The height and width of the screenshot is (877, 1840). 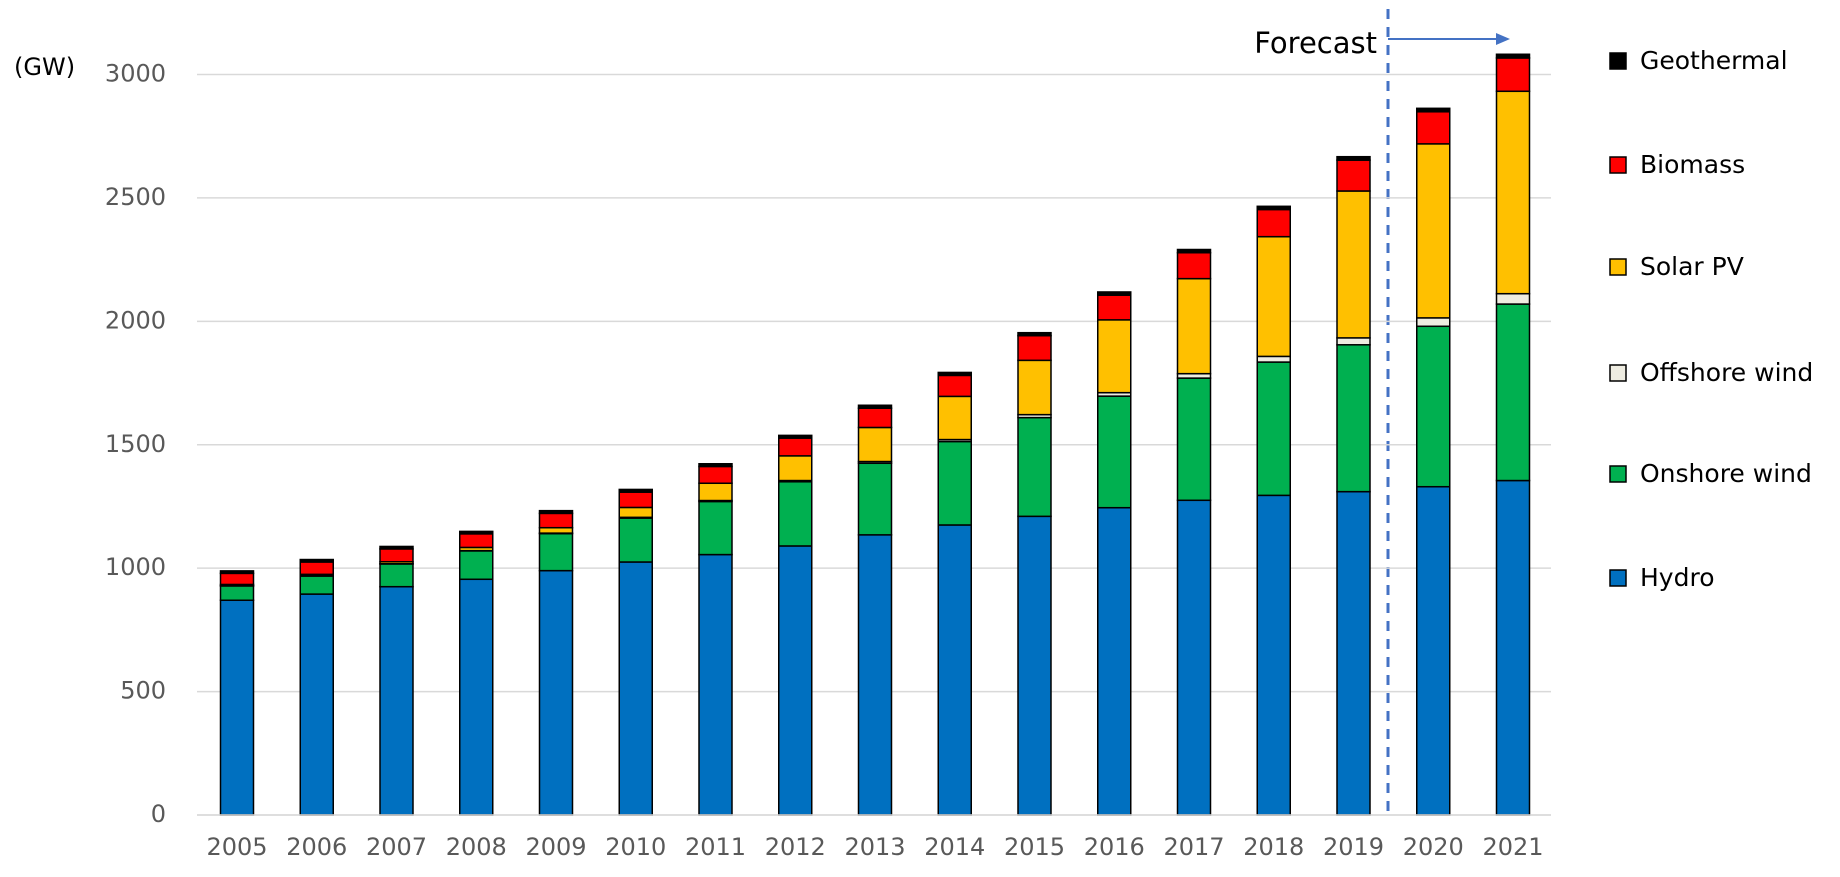 I want to click on x-tick-label: 2012, so click(x=795, y=847).